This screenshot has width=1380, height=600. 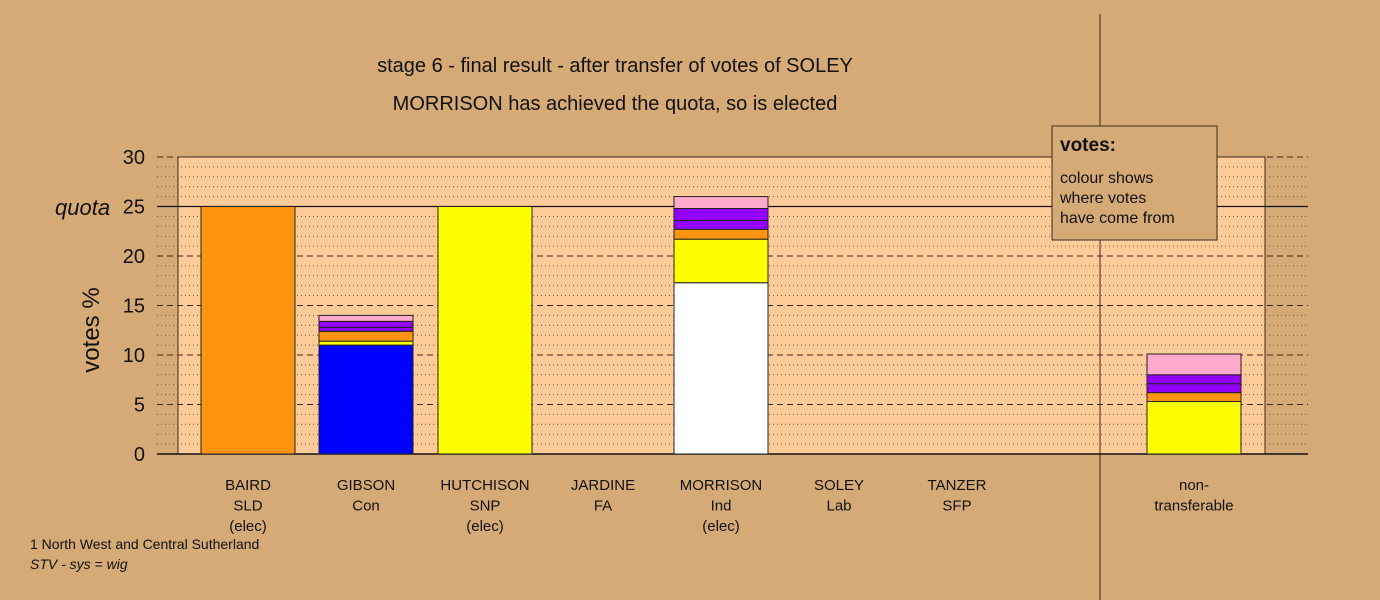 What do you see at coordinates (1088, 145) in the screenshot?
I see `legend-title: votes:` at bounding box center [1088, 145].